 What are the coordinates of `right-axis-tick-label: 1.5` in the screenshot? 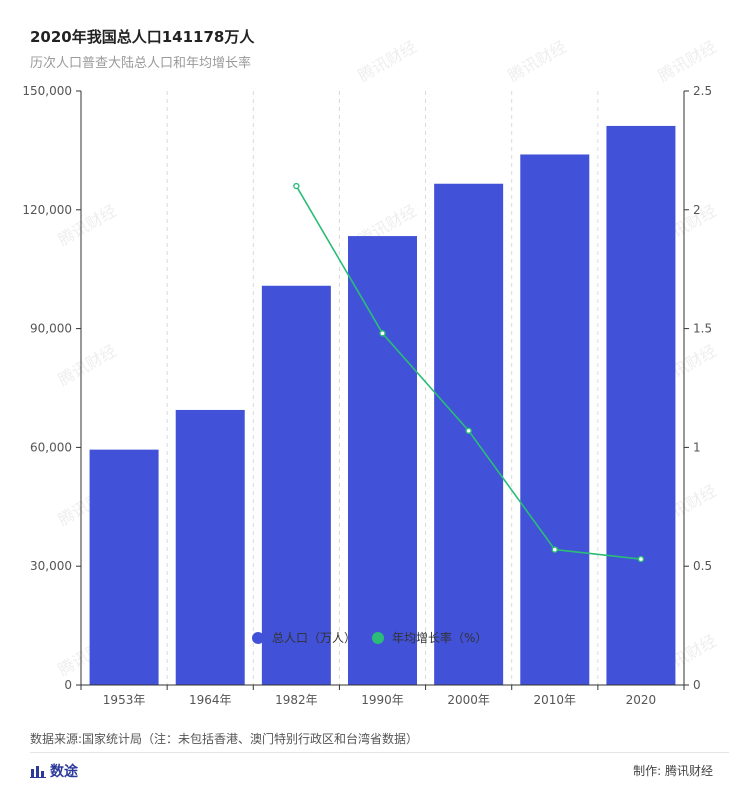 It's located at (702, 329).